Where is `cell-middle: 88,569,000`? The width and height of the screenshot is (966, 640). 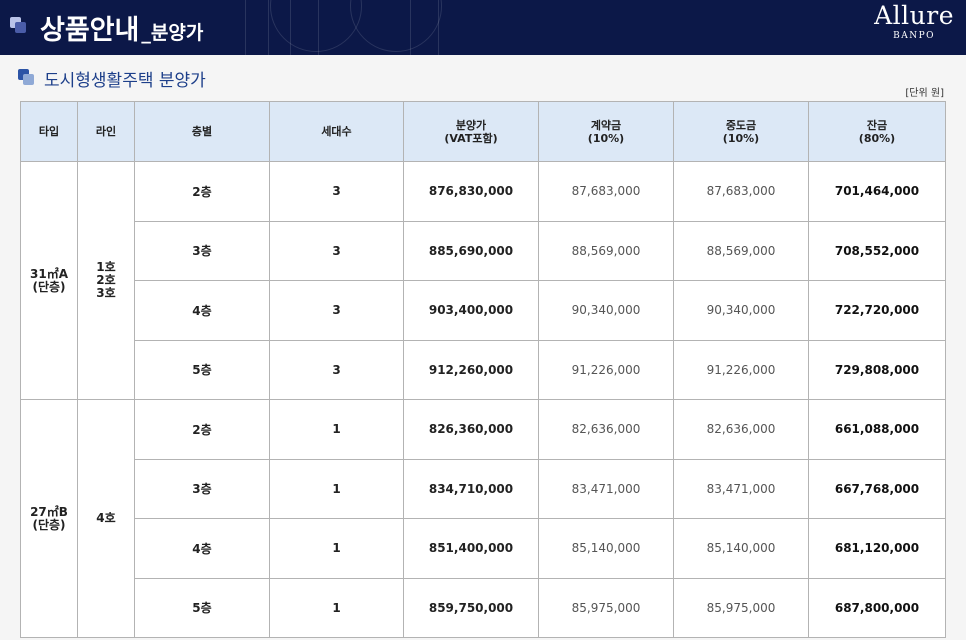
cell-middle: 88,569,000 is located at coordinates (741, 250).